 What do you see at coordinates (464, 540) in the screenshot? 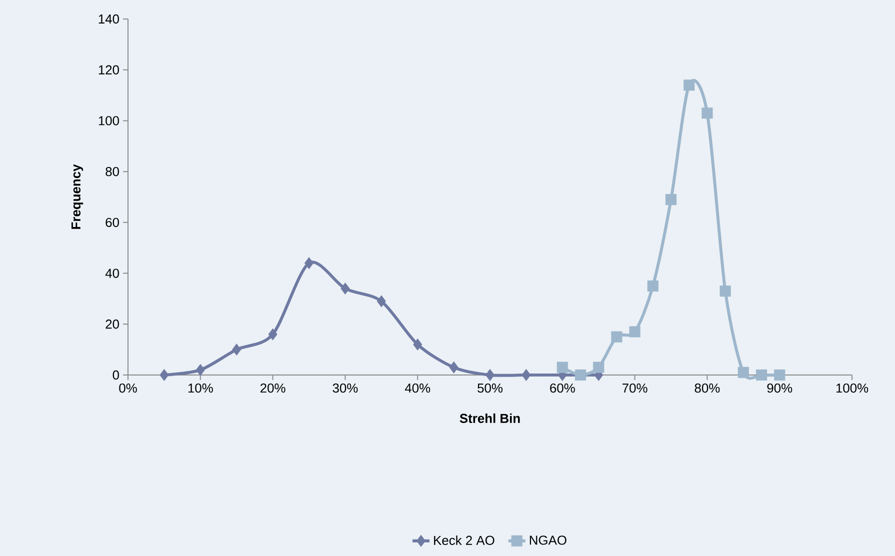
I see `legend-label: Keck 2 AO` at bounding box center [464, 540].